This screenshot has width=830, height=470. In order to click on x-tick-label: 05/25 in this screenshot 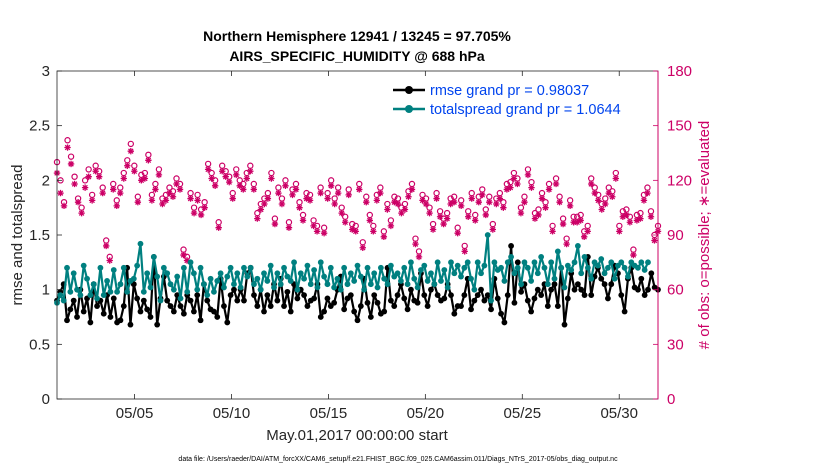, I will do `click(523, 413)`.